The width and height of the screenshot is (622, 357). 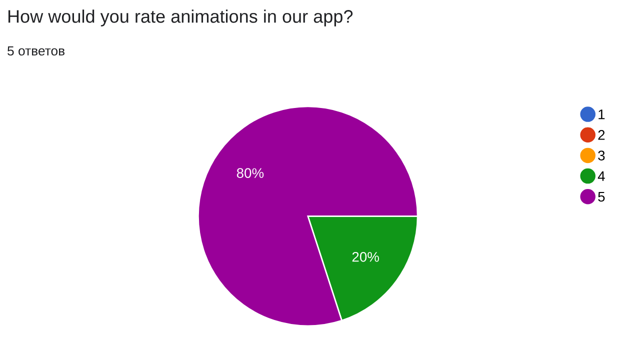 What do you see at coordinates (601, 135) in the screenshot?
I see `legend-label: 2` at bounding box center [601, 135].